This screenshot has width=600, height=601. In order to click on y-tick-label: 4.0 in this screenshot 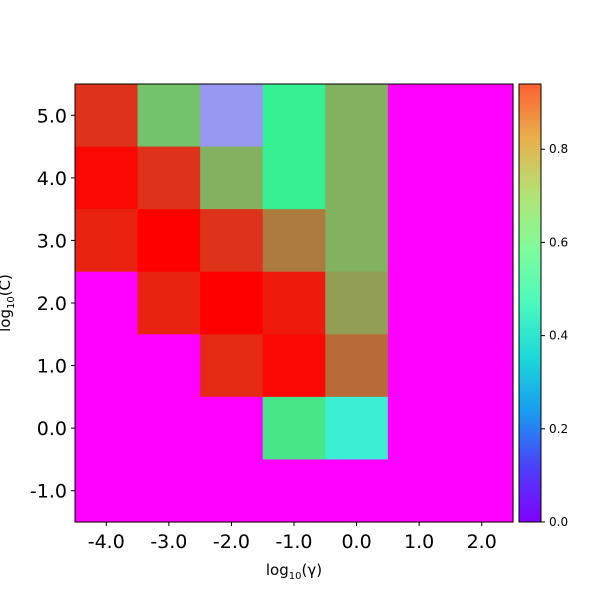, I will do `click(52, 179)`.